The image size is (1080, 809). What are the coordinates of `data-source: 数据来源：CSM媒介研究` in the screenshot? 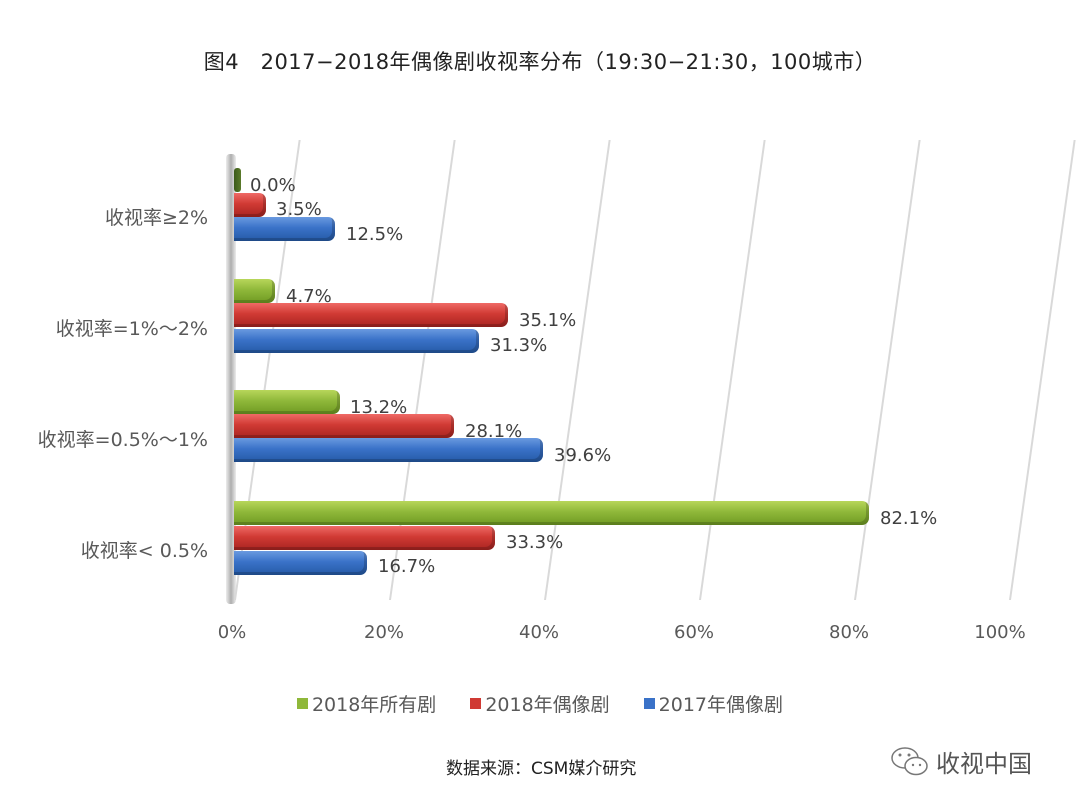 It's located at (541, 769).